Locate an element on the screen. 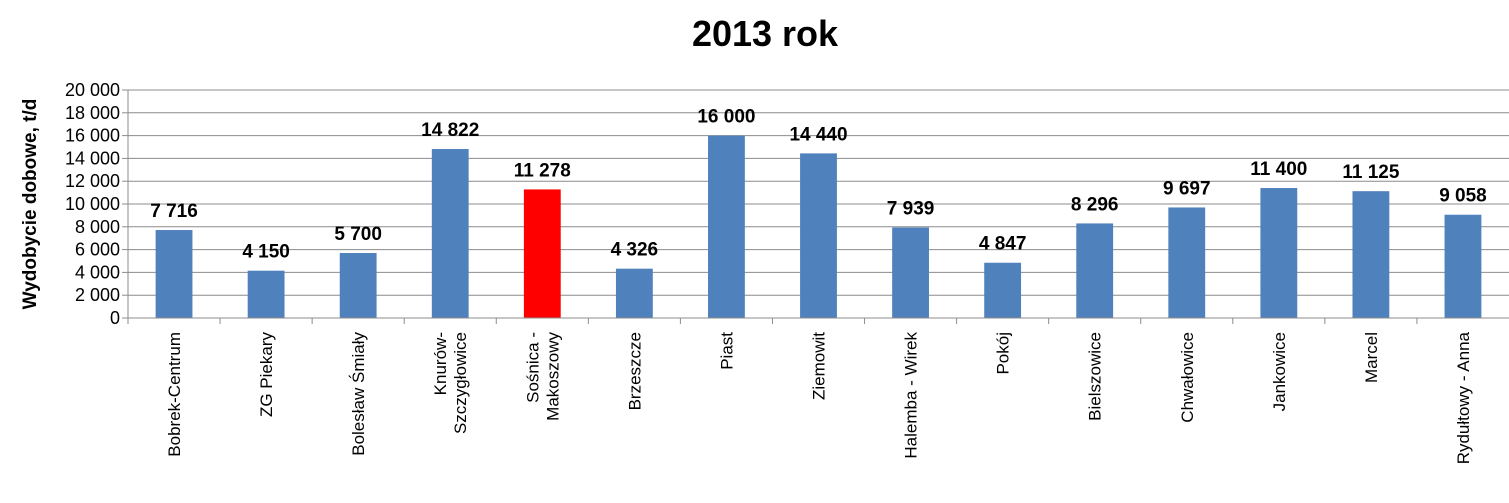  x-tick-label: Knurów- is located at coordinates (440, 363).